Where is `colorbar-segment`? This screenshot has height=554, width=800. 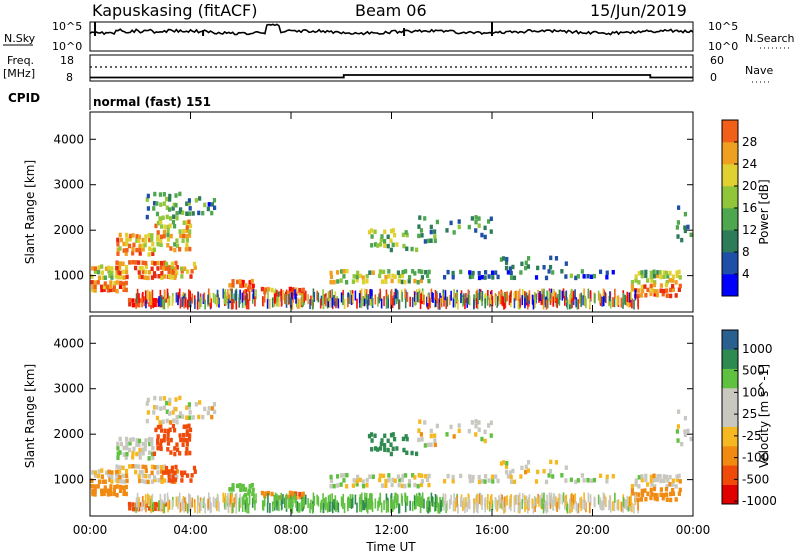 colorbar-segment is located at coordinates (730, 131).